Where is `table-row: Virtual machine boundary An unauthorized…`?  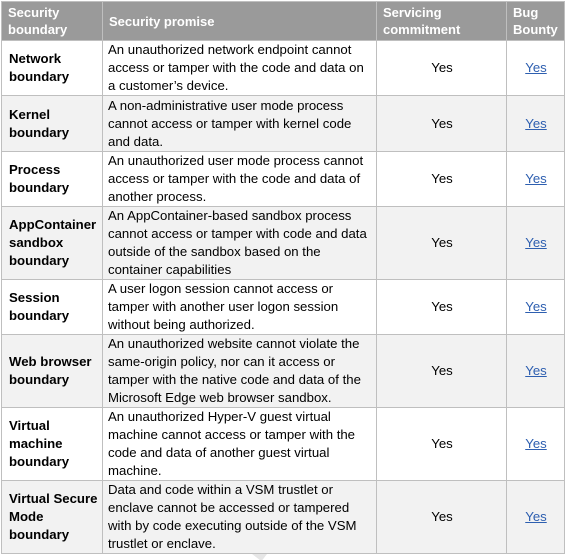
table-row: Virtual machine boundary An unauthorized… is located at coordinates (283, 444).